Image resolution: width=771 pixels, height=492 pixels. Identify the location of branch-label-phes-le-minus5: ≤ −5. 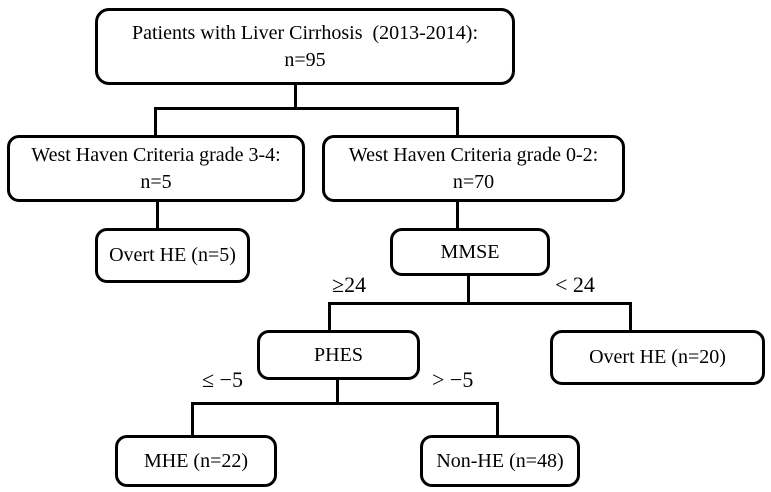
(222, 380).